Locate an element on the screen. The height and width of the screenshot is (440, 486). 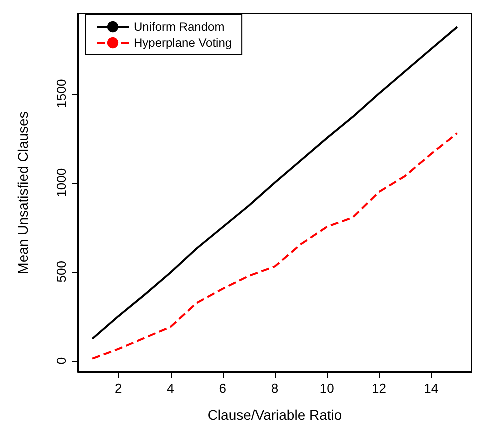
x-tick-label: 4 is located at coordinates (170, 388).